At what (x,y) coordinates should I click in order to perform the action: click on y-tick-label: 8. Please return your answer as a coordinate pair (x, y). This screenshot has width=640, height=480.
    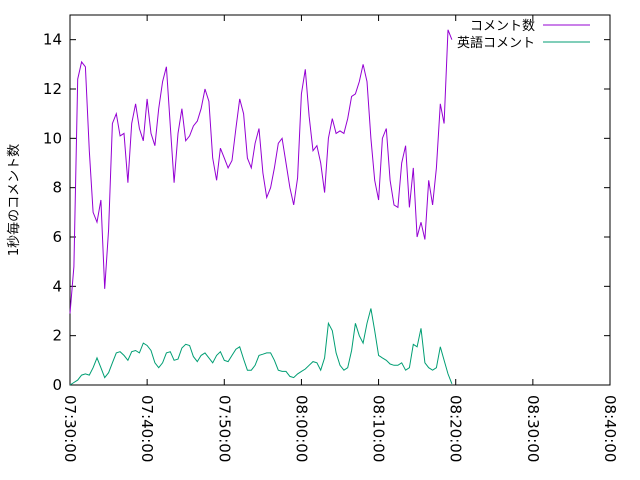
    Looking at the image, I should click on (57, 188).